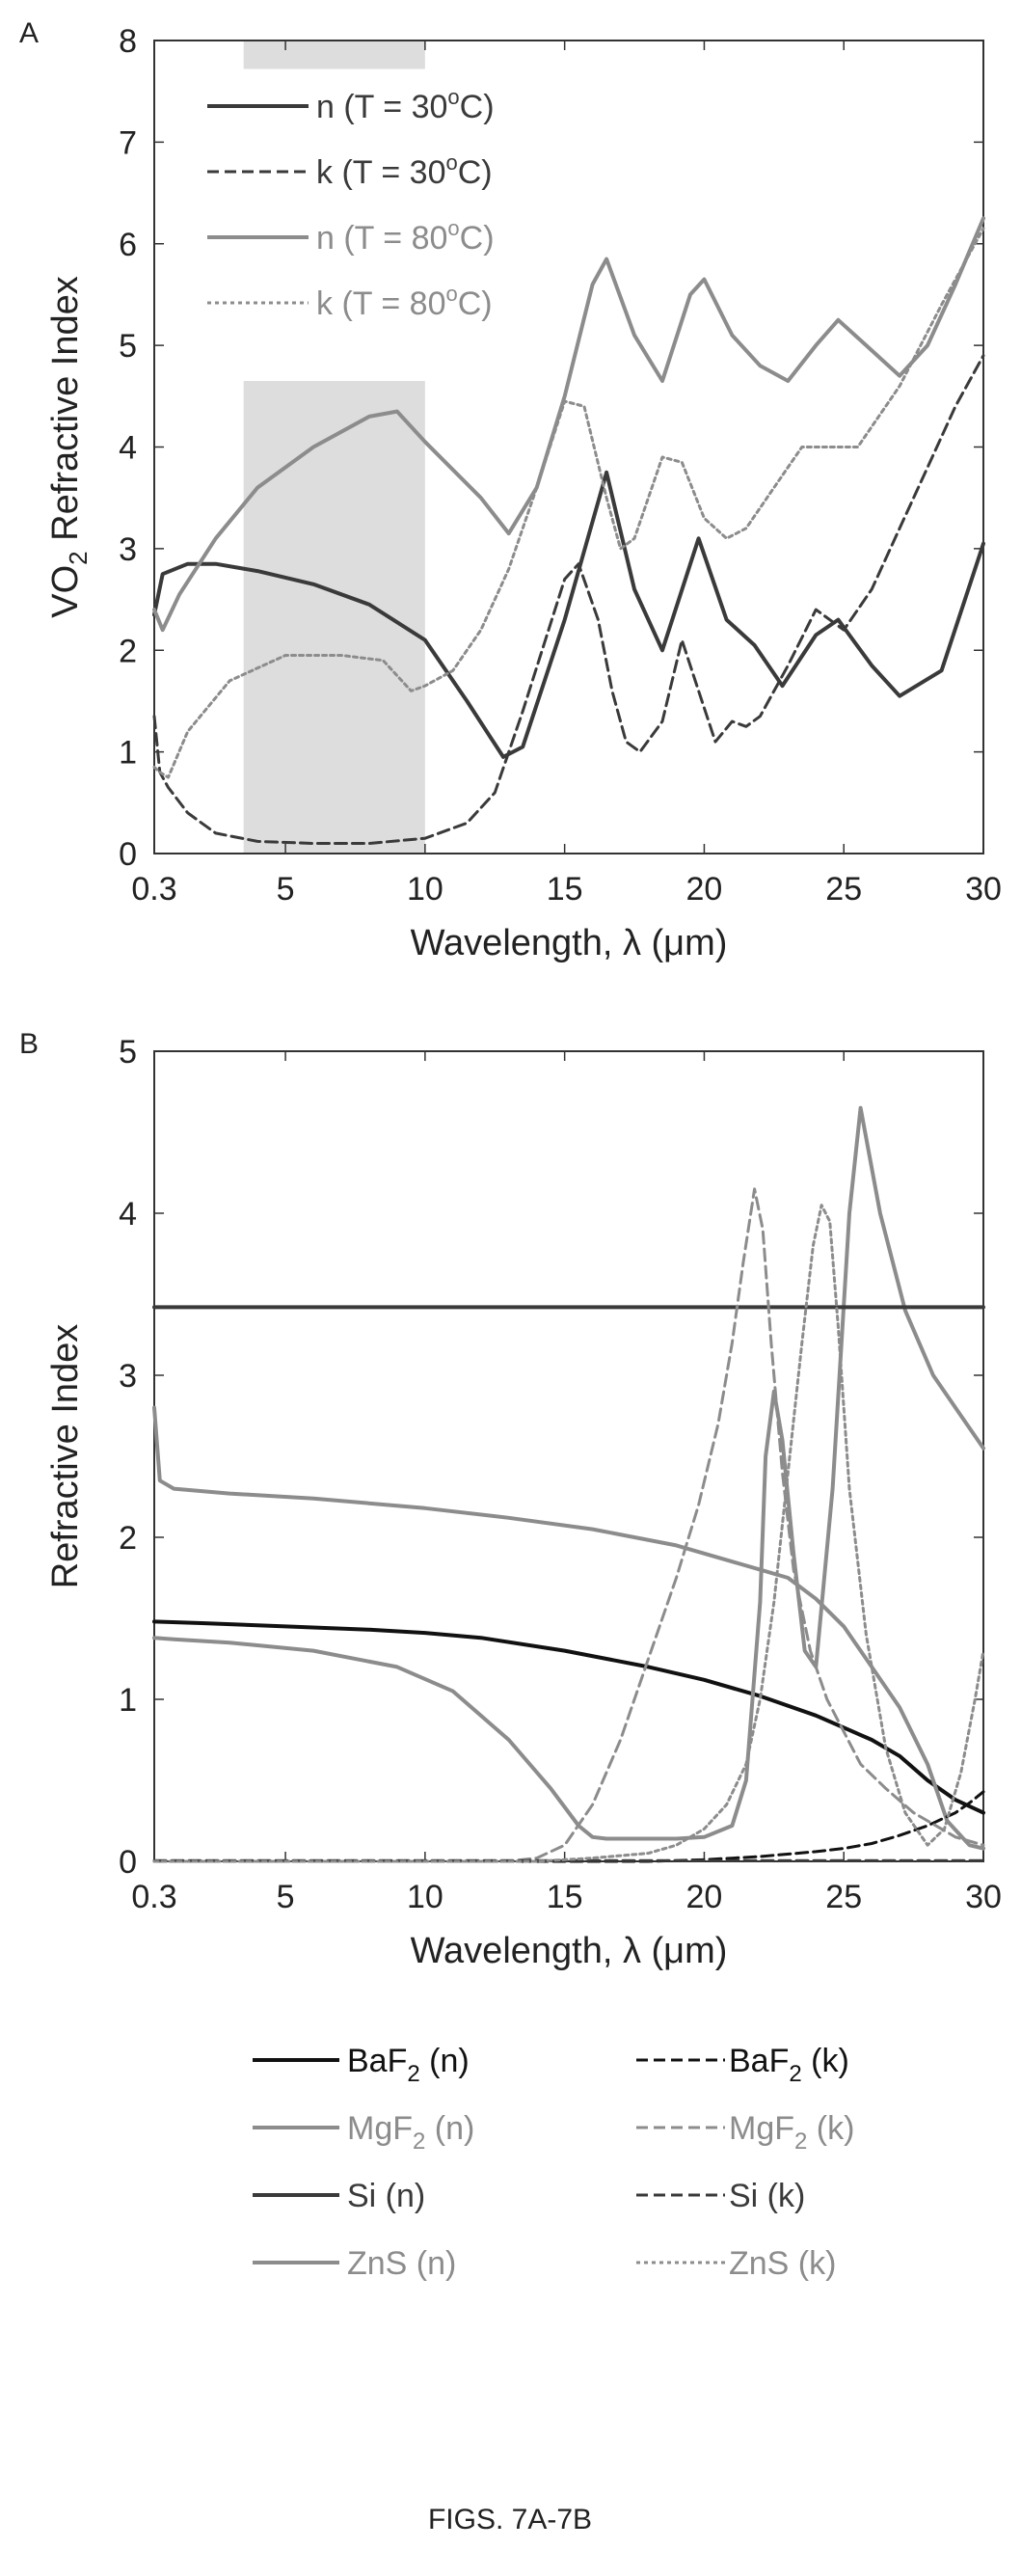  What do you see at coordinates (381, 107) in the screenshot?
I see `legend-a-label-0-main: n (T = 30` at bounding box center [381, 107].